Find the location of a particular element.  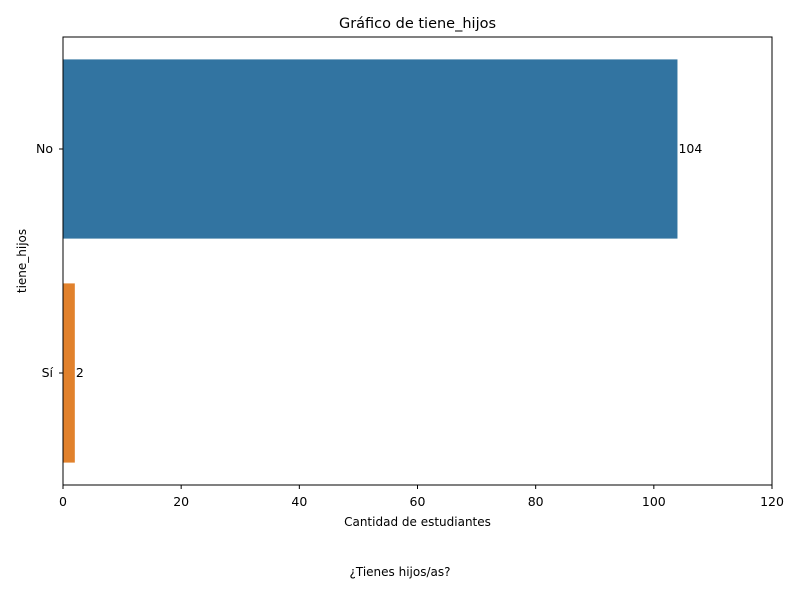

x-tick-label: 0 is located at coordinates (63, 501).